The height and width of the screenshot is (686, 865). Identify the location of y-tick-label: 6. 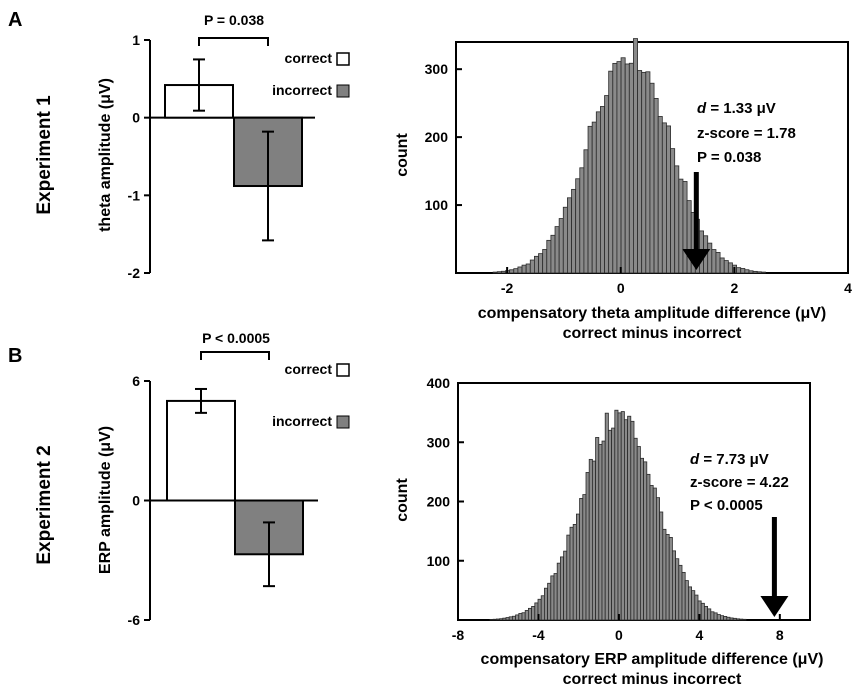
(136, 381).